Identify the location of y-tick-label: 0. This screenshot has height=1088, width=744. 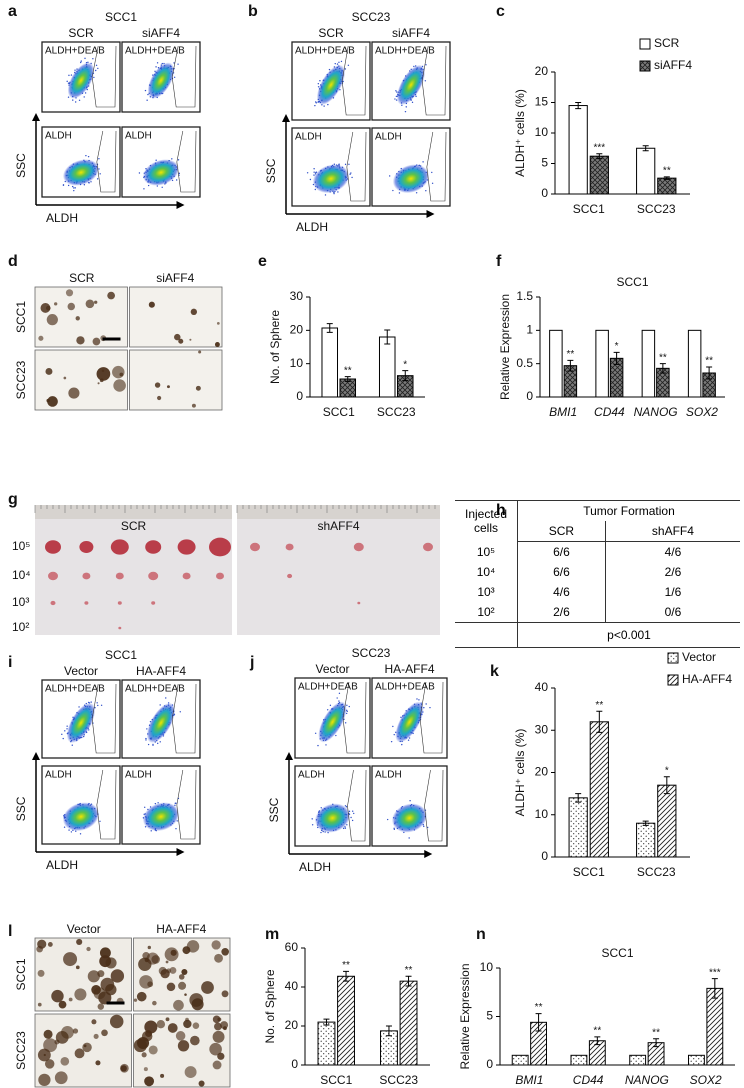
(544, 193).